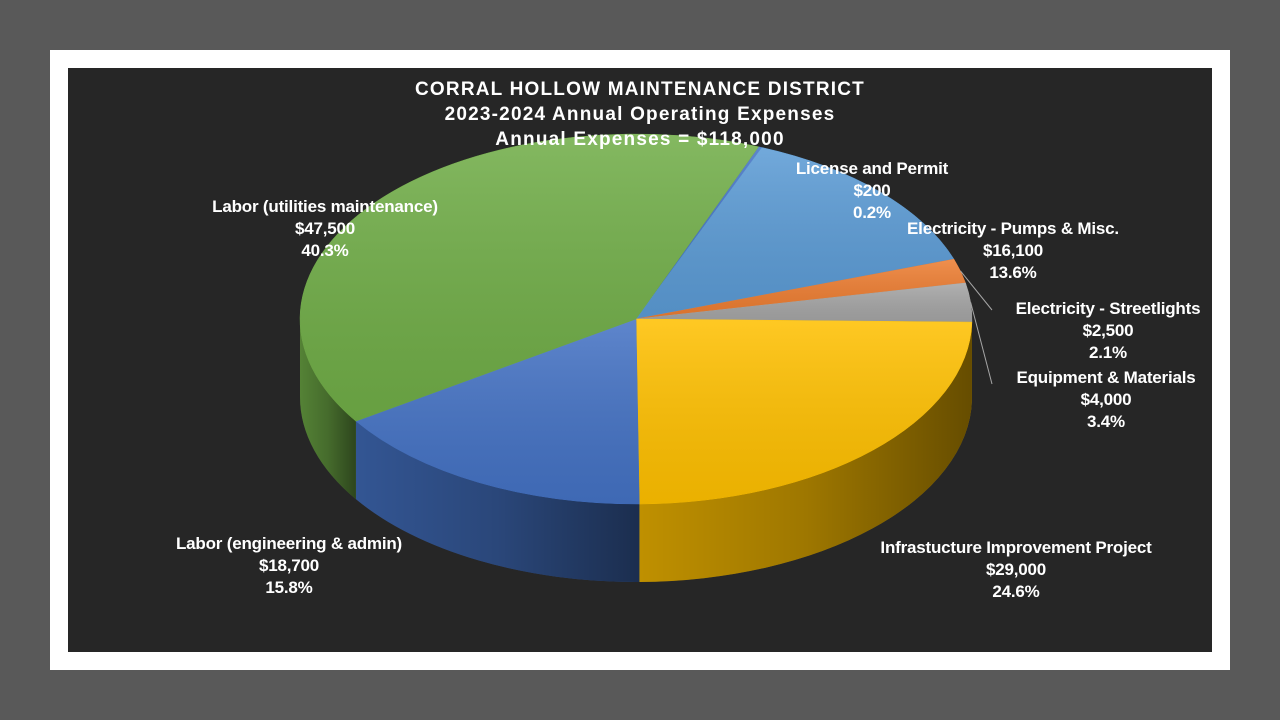 This screenshot has height=720, width=1280. I want to click on data-label-percent: 40.3%, so click(325, 250).